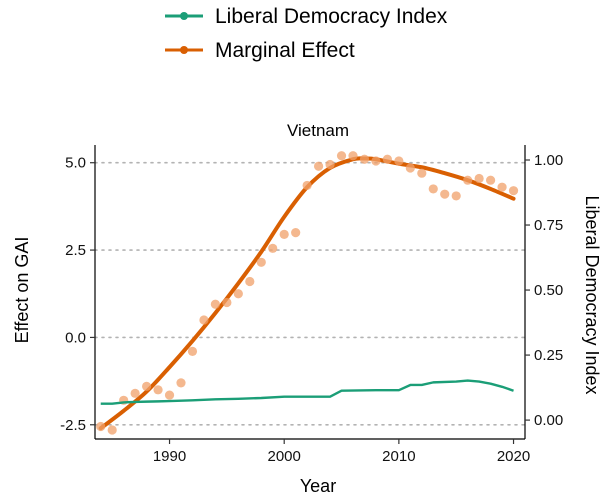  What do you see at coordinates (548, 160) in the screenshot?
I see `y2-tick-label: 1.00` at bounding box center [548, 160].